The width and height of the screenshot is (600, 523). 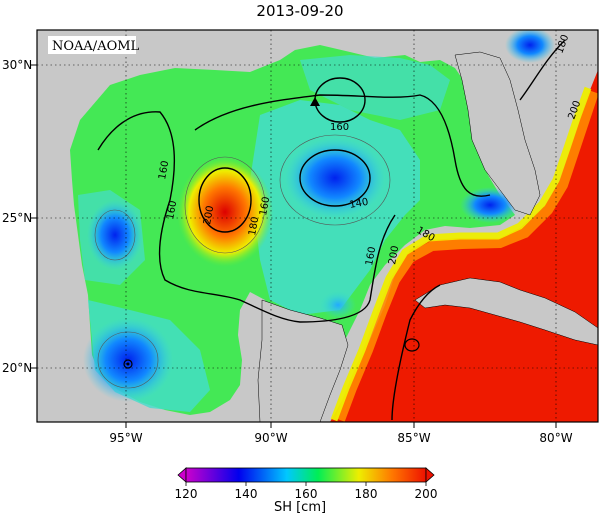 I want to click on colorbar: 120 140 160 180 200, so click(x=306, y=484).